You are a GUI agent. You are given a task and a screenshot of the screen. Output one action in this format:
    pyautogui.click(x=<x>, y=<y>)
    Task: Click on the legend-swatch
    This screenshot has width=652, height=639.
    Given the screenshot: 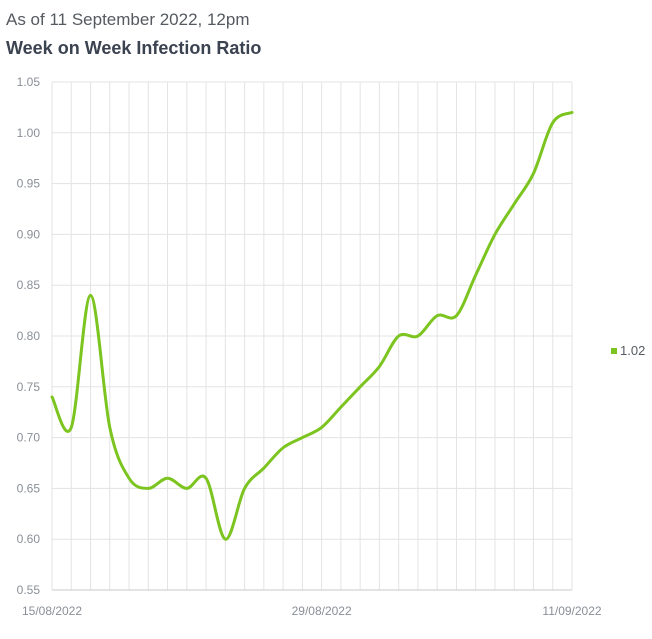 What is the action you would take?
    pyautogui.click(x=614, y=351)
    